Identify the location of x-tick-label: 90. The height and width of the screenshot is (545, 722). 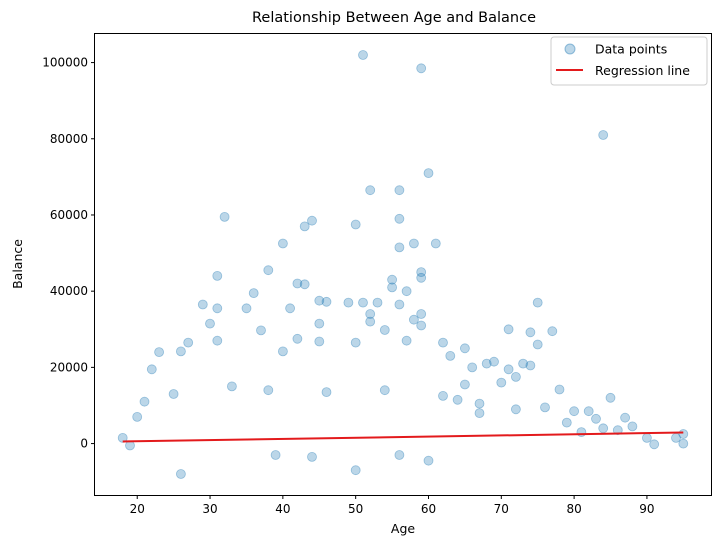
(646, 509).